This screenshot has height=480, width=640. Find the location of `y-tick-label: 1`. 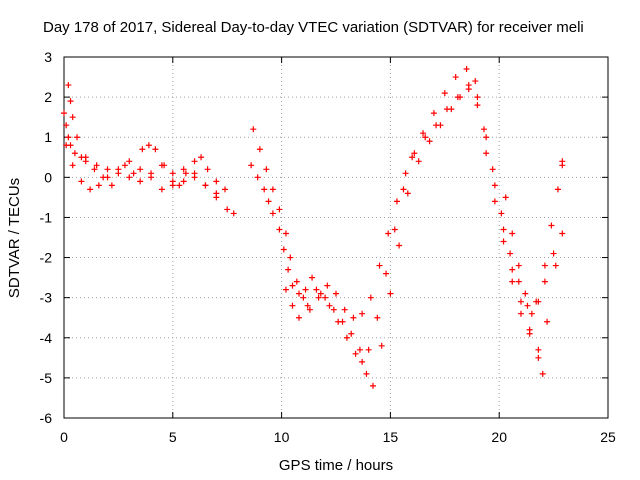

y-tick-label: 1 is located at coordinates (48, 137).